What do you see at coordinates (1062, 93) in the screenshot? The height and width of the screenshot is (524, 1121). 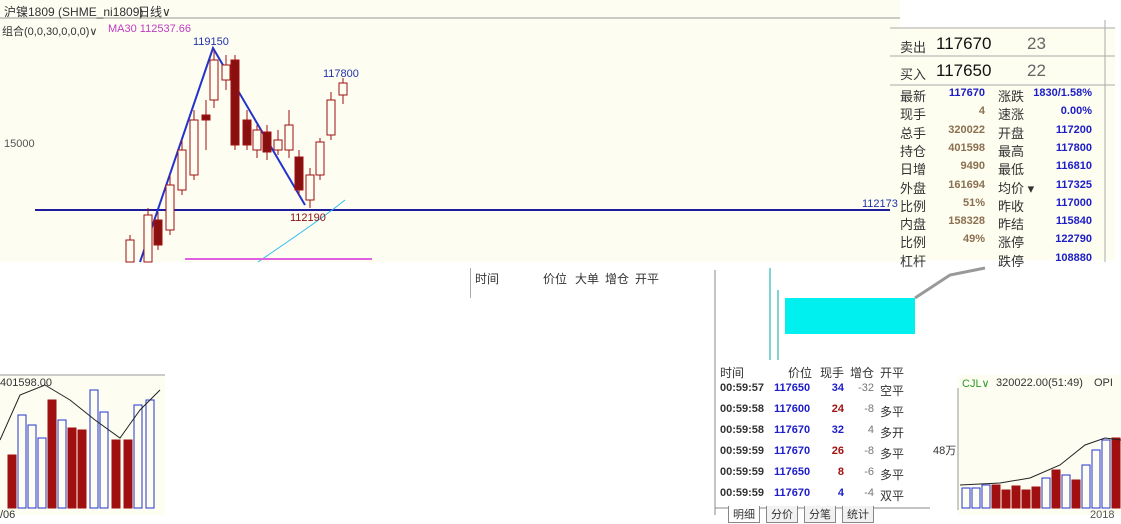 I see `quote-value: 1830/1.58%` at bounding box center [1062, 93].